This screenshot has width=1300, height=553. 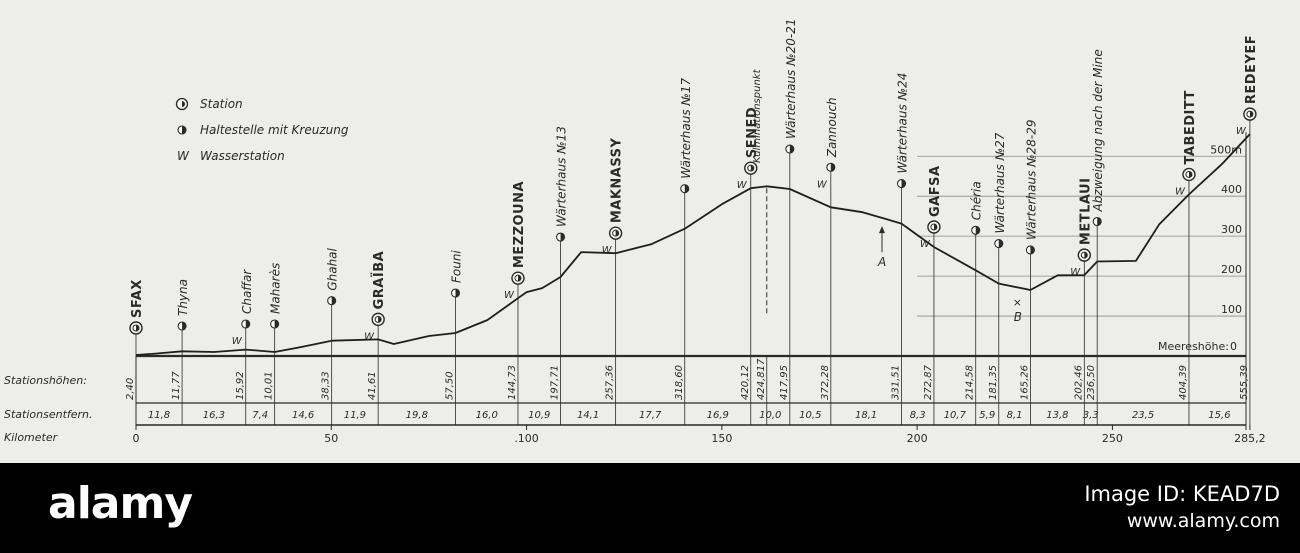 I want to click on station-height-label: 10,01, so click(x=269, y=385).